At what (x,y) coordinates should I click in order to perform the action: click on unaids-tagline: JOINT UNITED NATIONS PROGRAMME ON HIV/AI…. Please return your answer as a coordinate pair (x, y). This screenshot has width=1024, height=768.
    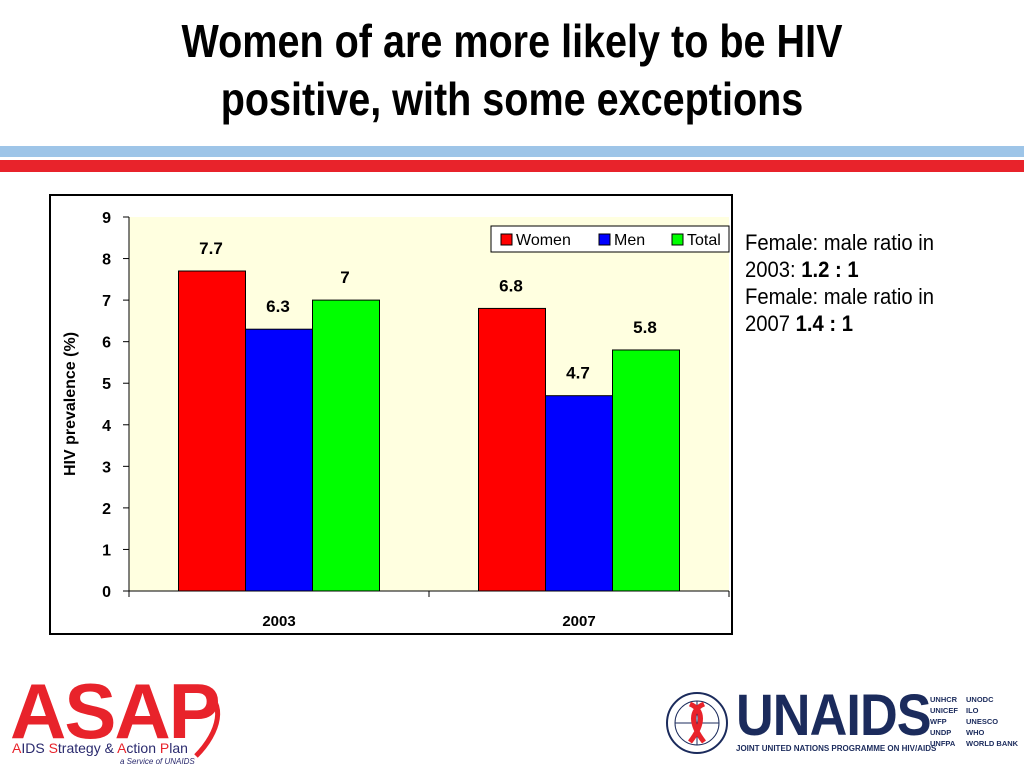
    Looking at the image, I should click on (836, 748).